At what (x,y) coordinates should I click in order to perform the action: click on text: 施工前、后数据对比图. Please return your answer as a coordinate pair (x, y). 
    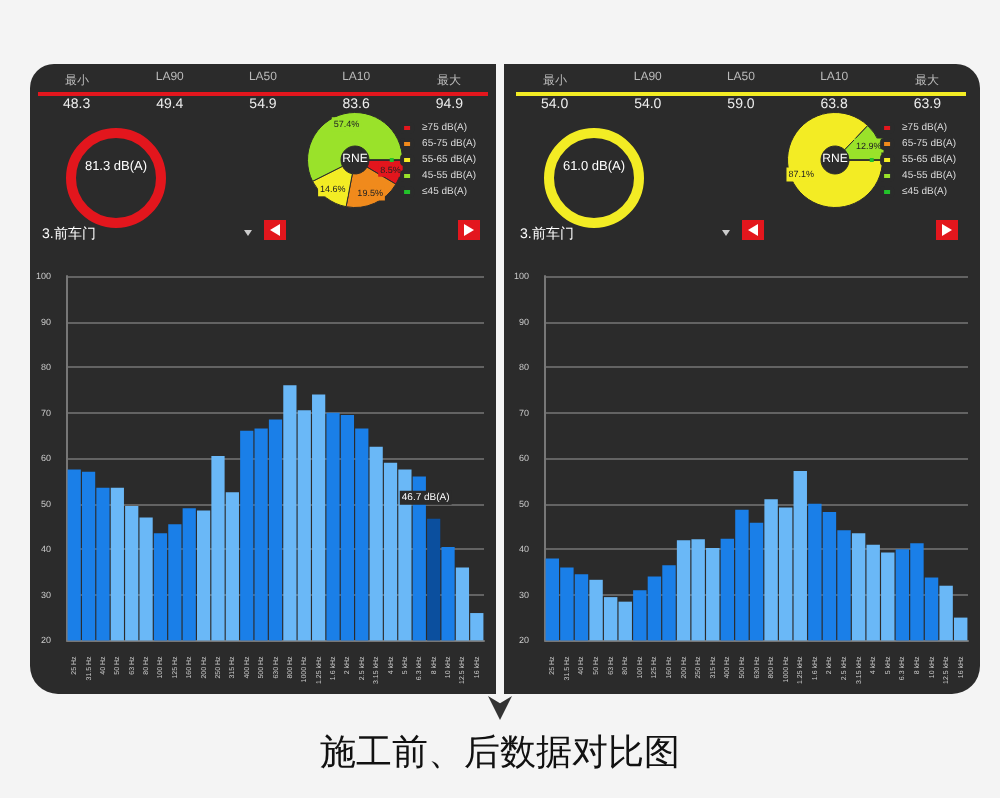
    Looking at the image, I should click on (500, 753).